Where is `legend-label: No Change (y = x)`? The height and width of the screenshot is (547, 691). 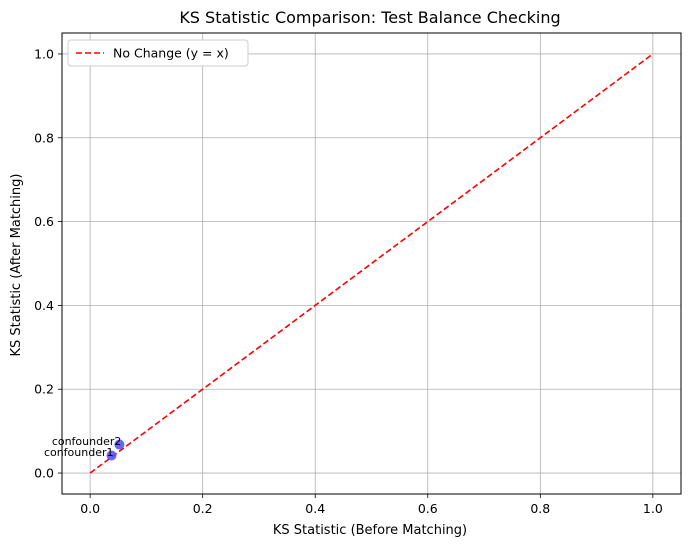 legend-label: No Change (y = x) is located at coordinates (171, 53).